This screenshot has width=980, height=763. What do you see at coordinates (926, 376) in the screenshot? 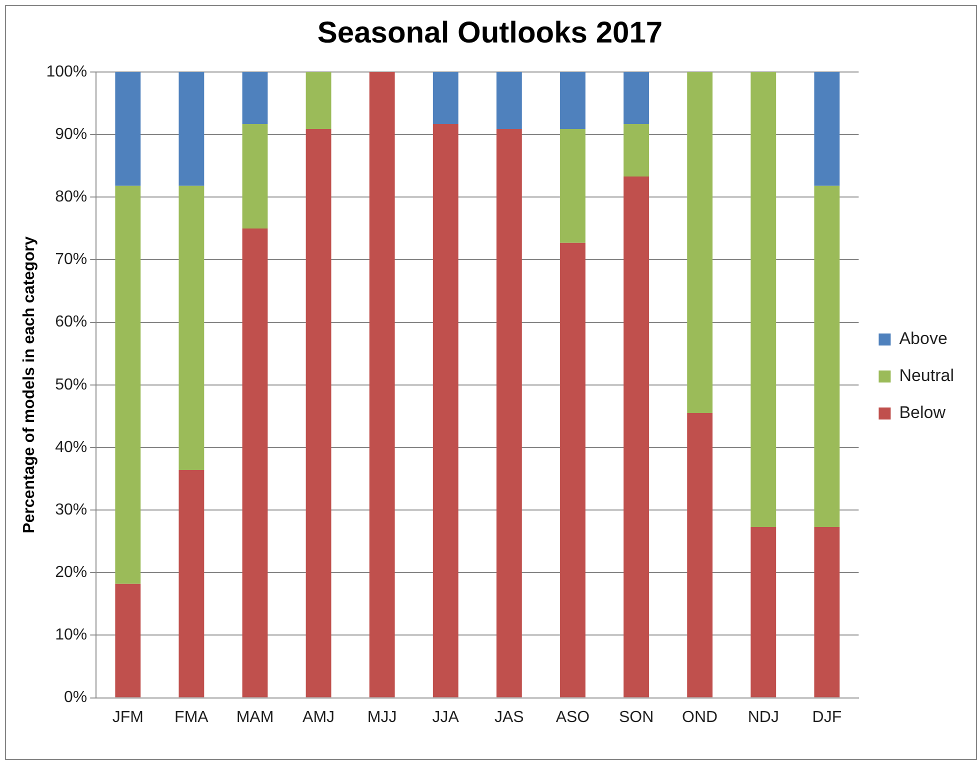
I see `legend-label: Neutral` at bounding box center [926, 376].